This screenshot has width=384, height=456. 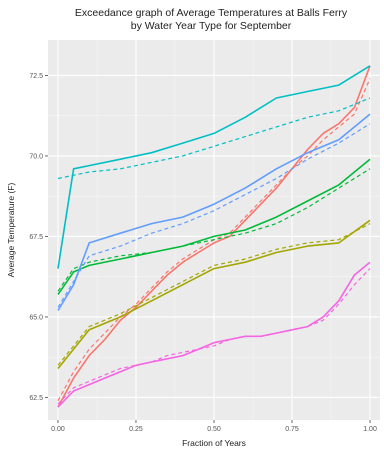 I want to click on y-tick-label: 65.0, so click(x=36, y=317).